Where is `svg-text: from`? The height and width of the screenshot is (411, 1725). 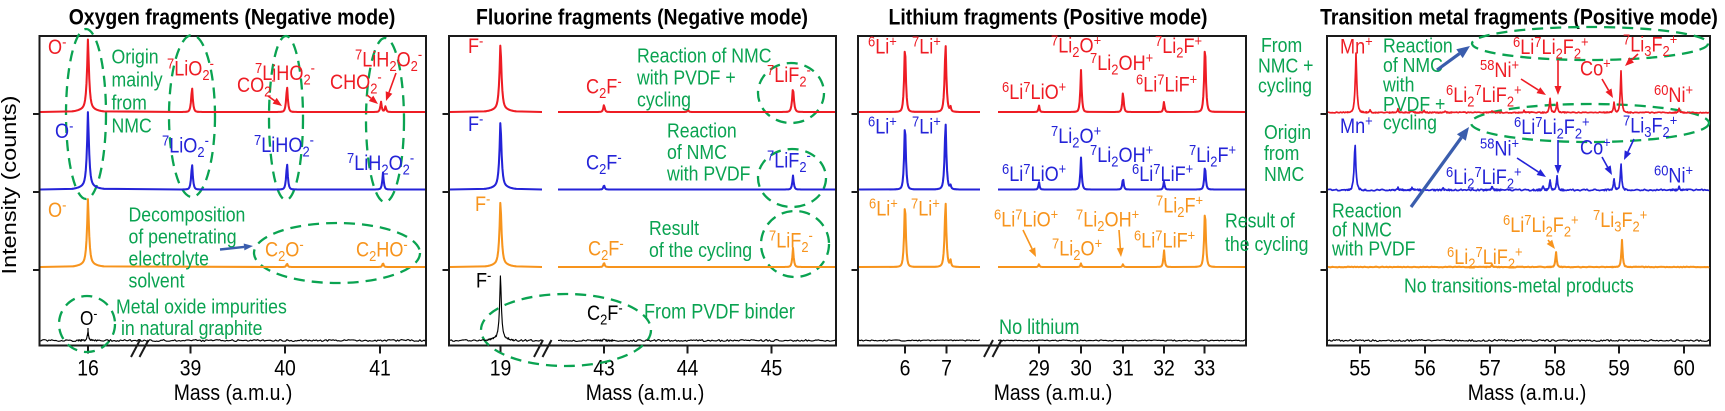 svg-text: from is located at coordinates (1281, 154).